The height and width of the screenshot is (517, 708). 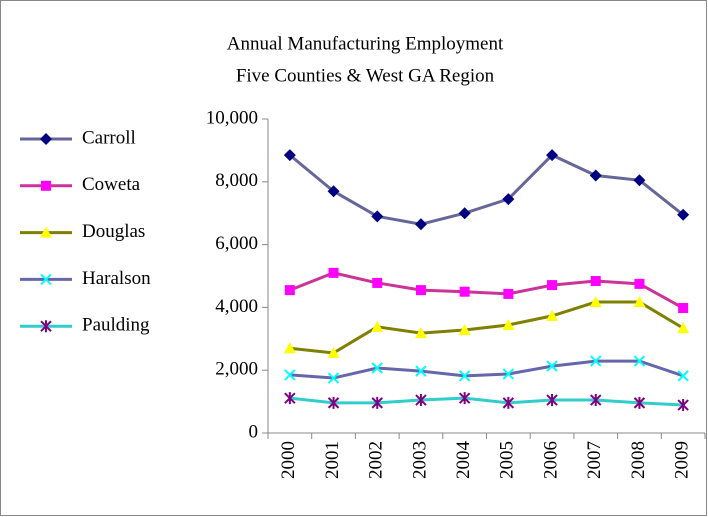 I want to click on x-tick-label: 2009, so click(x=682, y=460).